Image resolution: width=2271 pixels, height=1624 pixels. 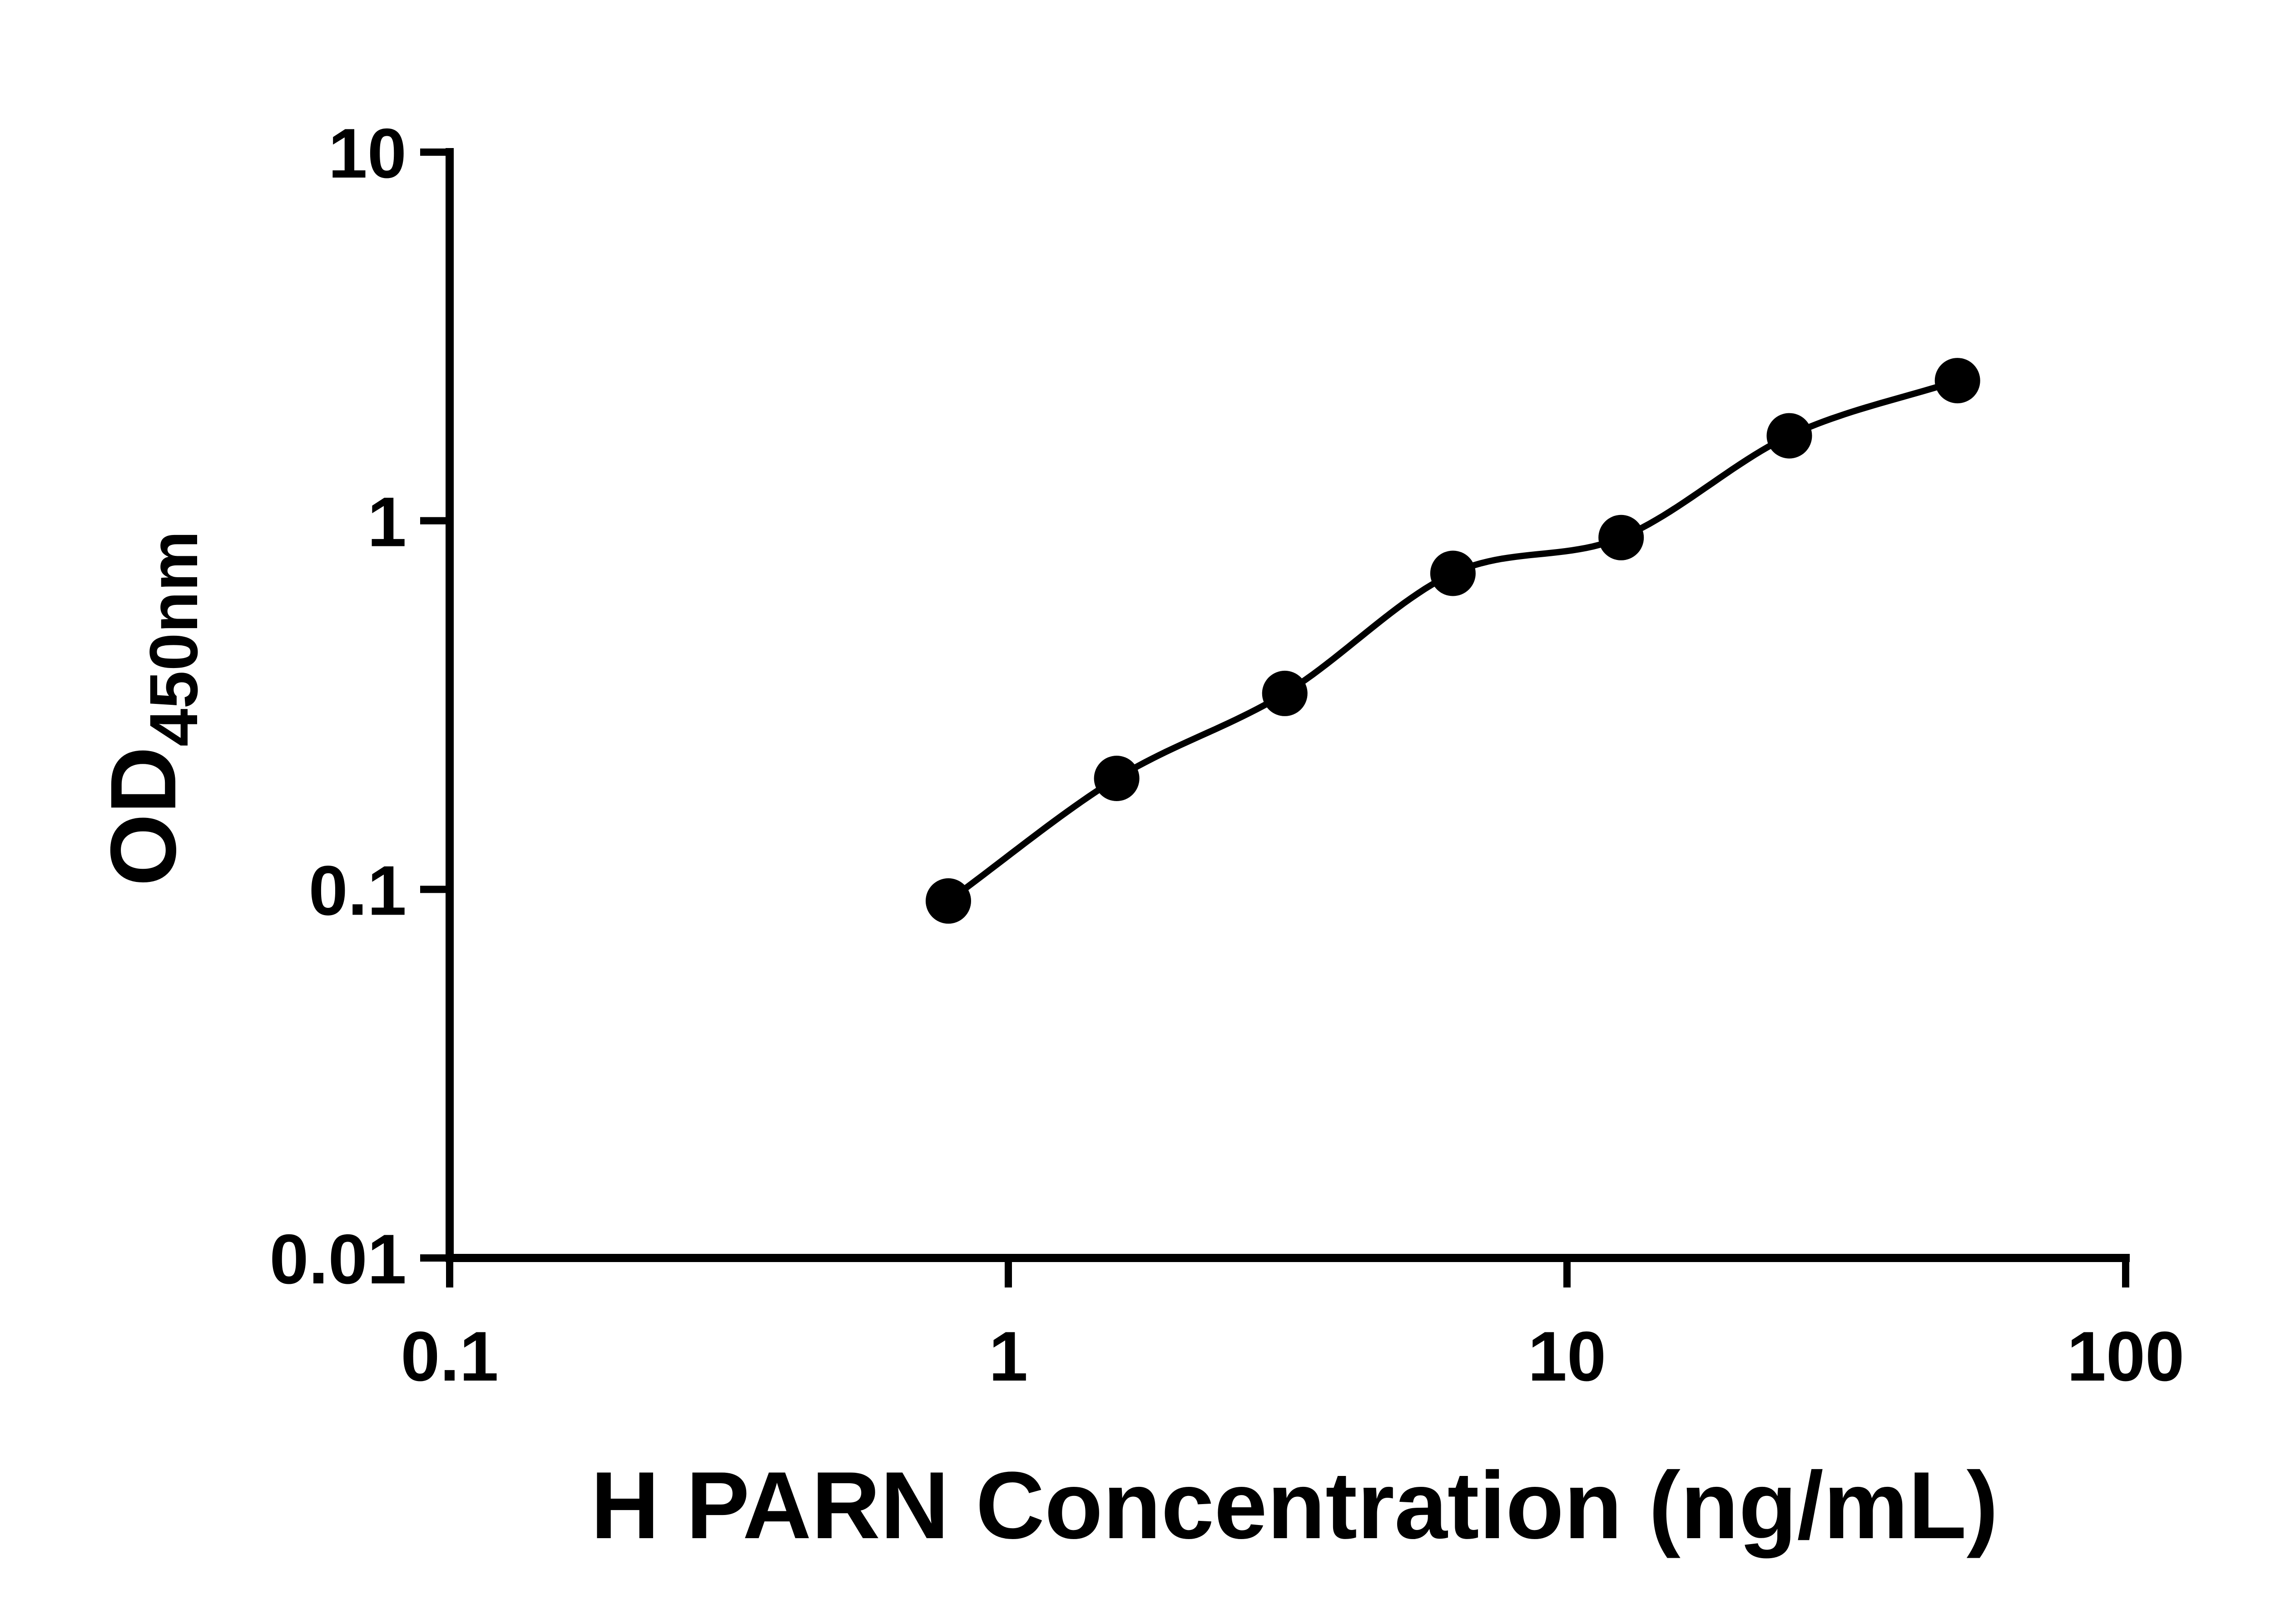 What do you see at coordinates (1009, 1356) in the screenshot?
I see `x-tick-label: 1` at bounding box center [1009, 1356].